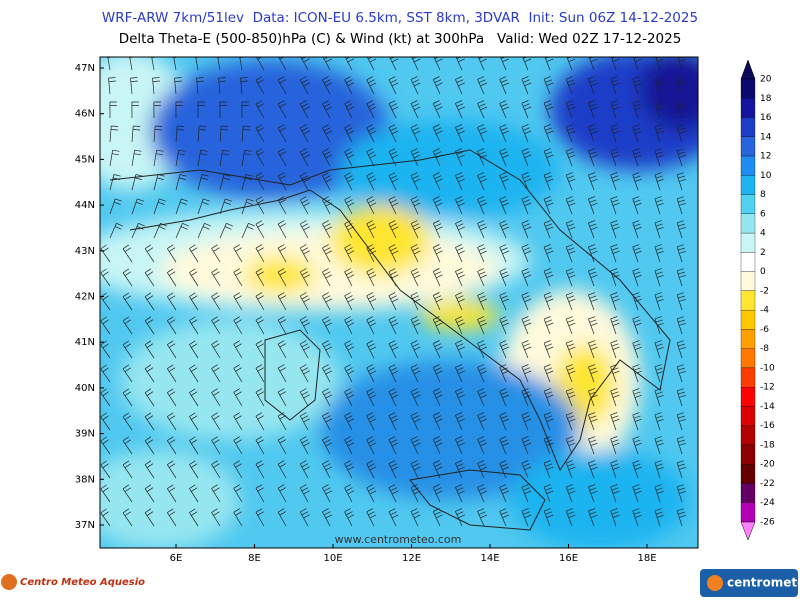  Describe the element at coordinates (85, 388) in the screenshot. I see `lat-label: 40N` at that location.